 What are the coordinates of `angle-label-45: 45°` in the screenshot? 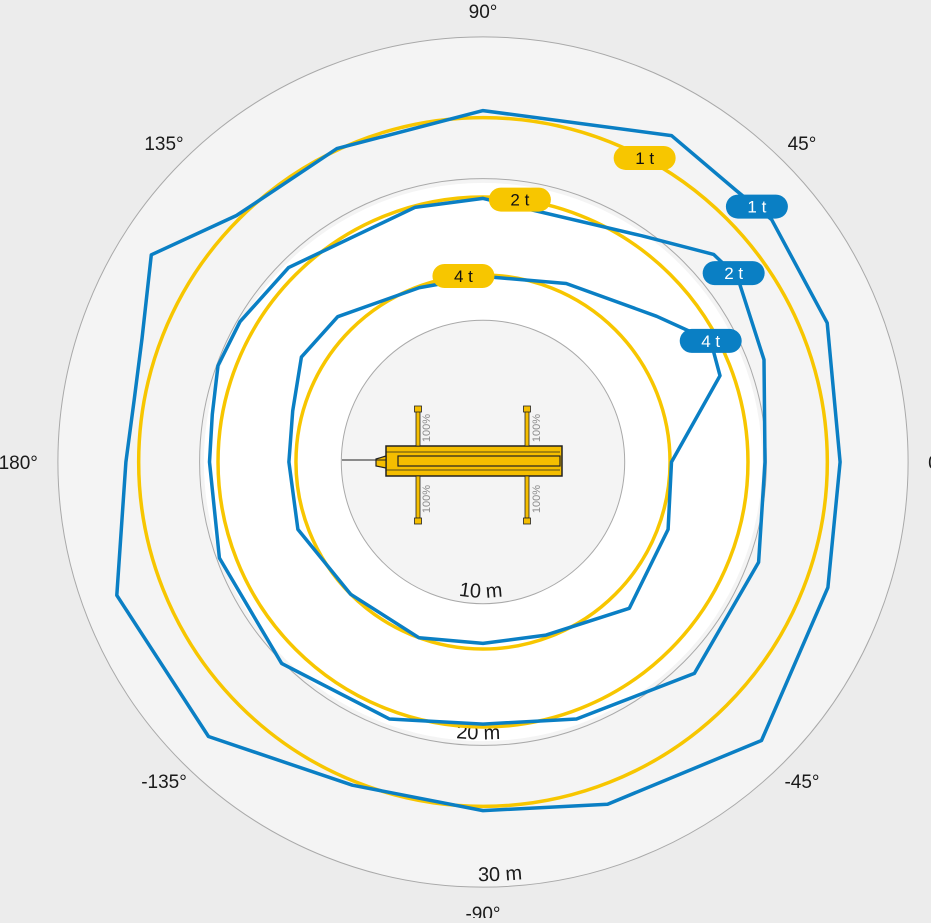 It's located at (802, 144).